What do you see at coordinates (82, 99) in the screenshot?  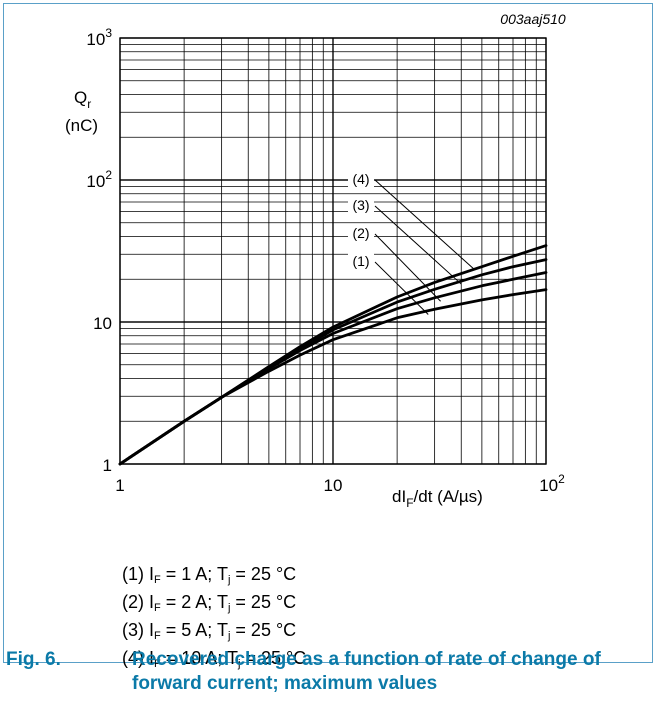 I see `y-axis-label-symbol: Qr` at bounding box center [82, 99].